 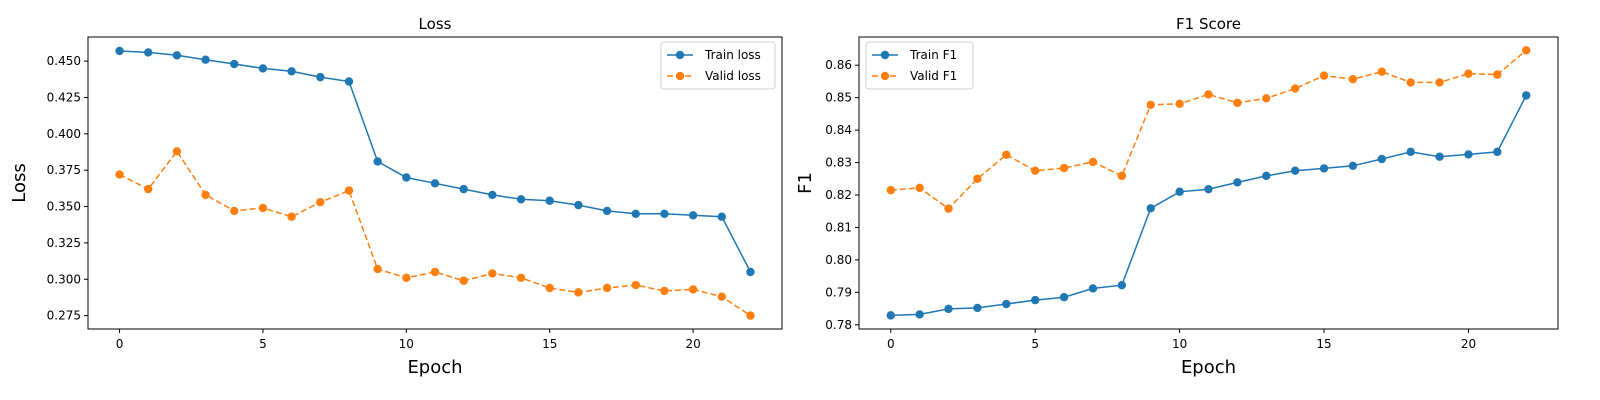 I want to click on y-tick-label: 0.80, so click(x=838, y=260).